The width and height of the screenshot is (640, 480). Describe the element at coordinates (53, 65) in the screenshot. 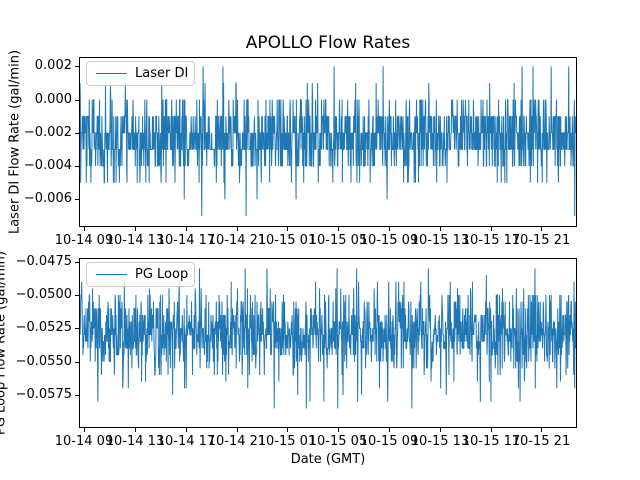

I see `y-tick-label: 0.002` at that location.